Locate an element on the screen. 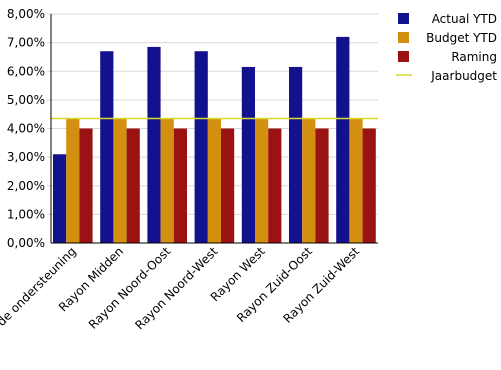  legend-label: Actual YTD is located at coordinates (464, 19).